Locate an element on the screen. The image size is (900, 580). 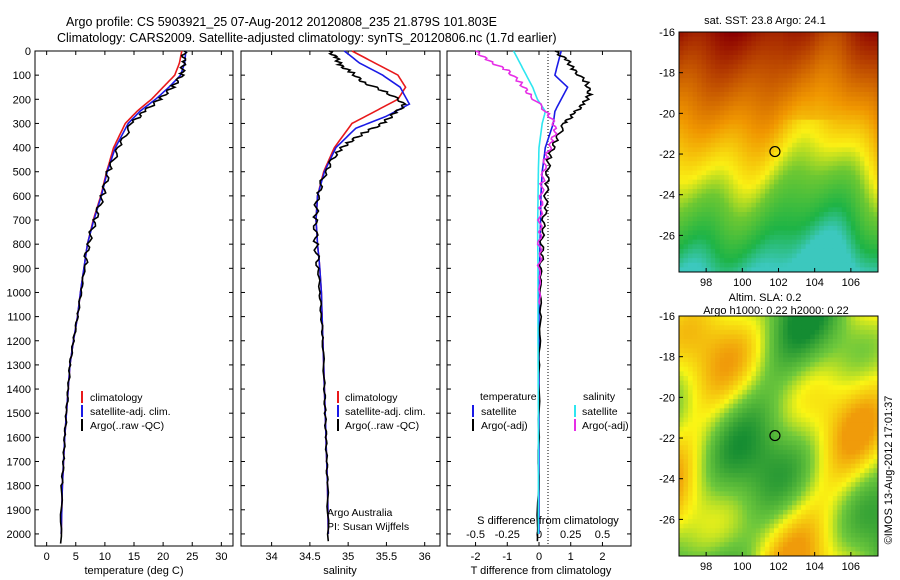
series-line-satellite-adj-clim- is located at coordinates (363, 292).